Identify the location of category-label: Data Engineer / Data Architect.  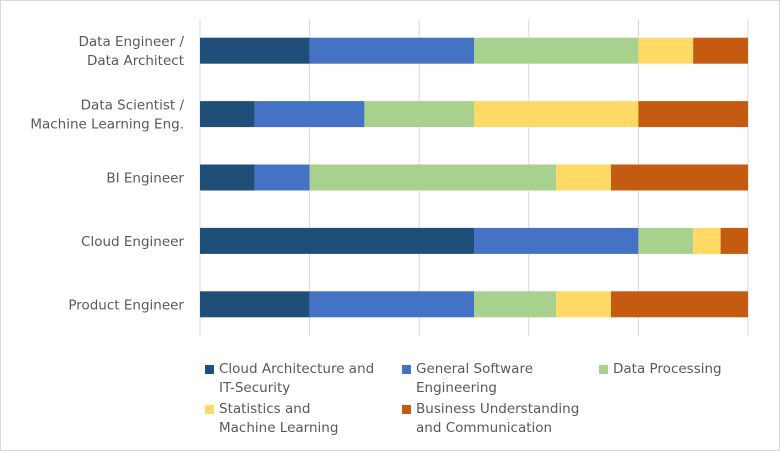
(132, 51).